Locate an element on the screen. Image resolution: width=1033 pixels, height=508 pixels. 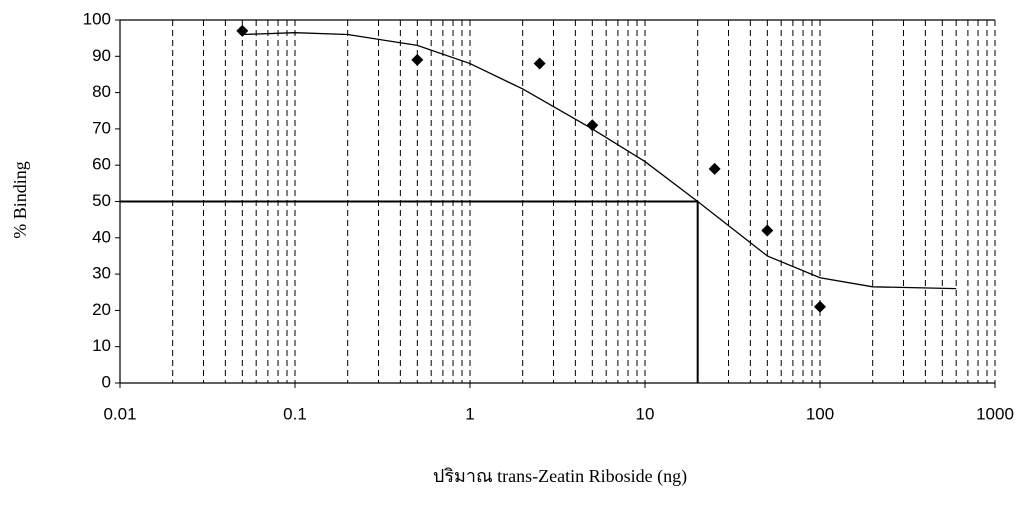
x-tick-label: 10 is located at coordinates (645, 413).